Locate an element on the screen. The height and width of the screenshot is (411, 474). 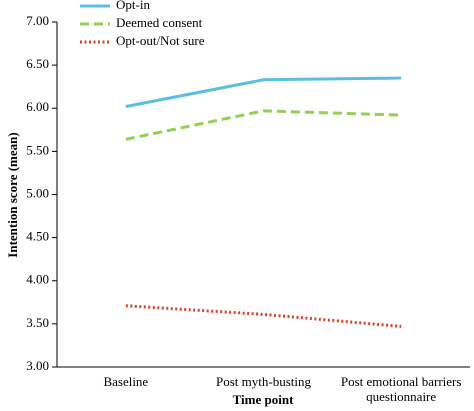
x-tick-label: Post myth-busting is located at coordinates (263, 381).